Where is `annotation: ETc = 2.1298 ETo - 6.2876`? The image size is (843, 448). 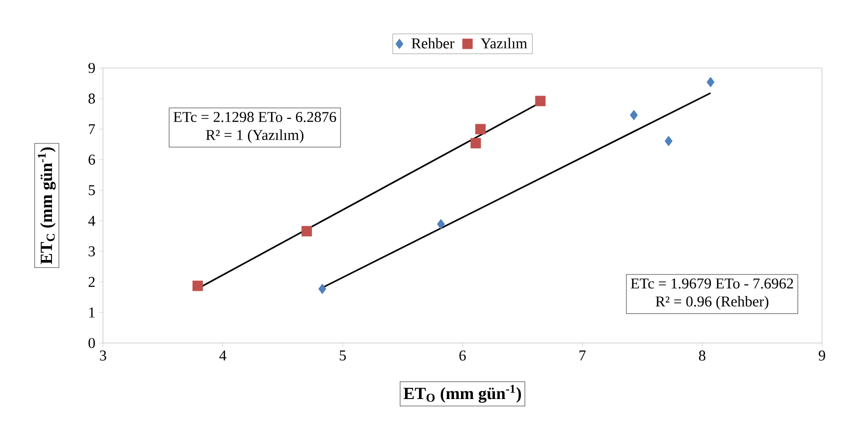 annotation: ETc = 2.1298 ETo - 6.2876 is located at coordinates (255, 117).